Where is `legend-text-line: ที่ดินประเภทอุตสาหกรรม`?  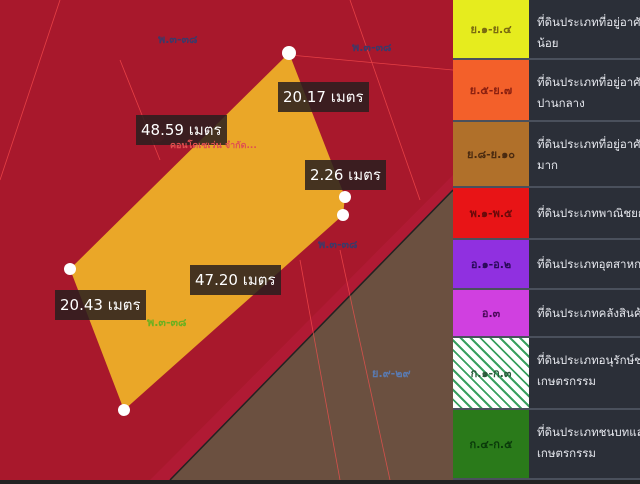
legend-text-line: ที่ดินประเภทอุตสาหกรรม is located at coordinates (588, 264).